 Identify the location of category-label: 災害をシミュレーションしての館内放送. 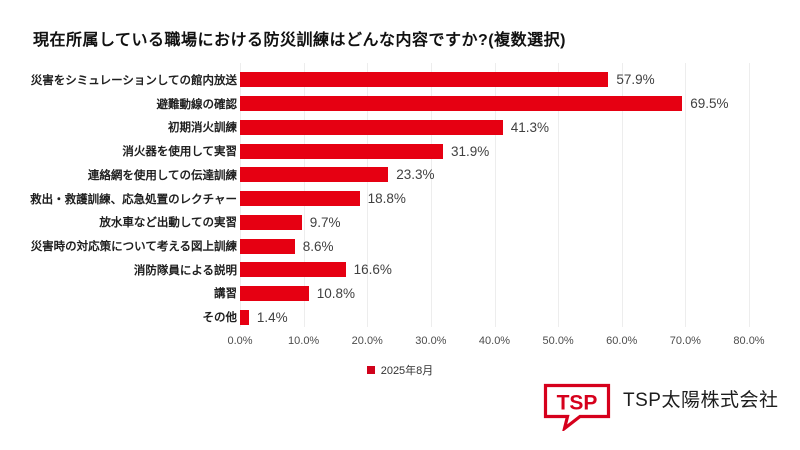
(133, 80).